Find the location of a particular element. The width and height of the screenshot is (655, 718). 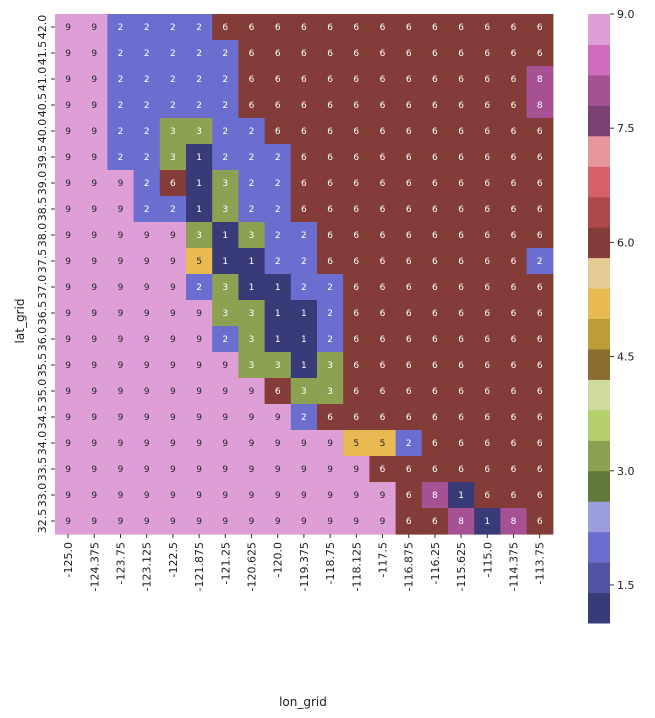

x-tick-label: -123.125 is located at coordinates (147, 566).